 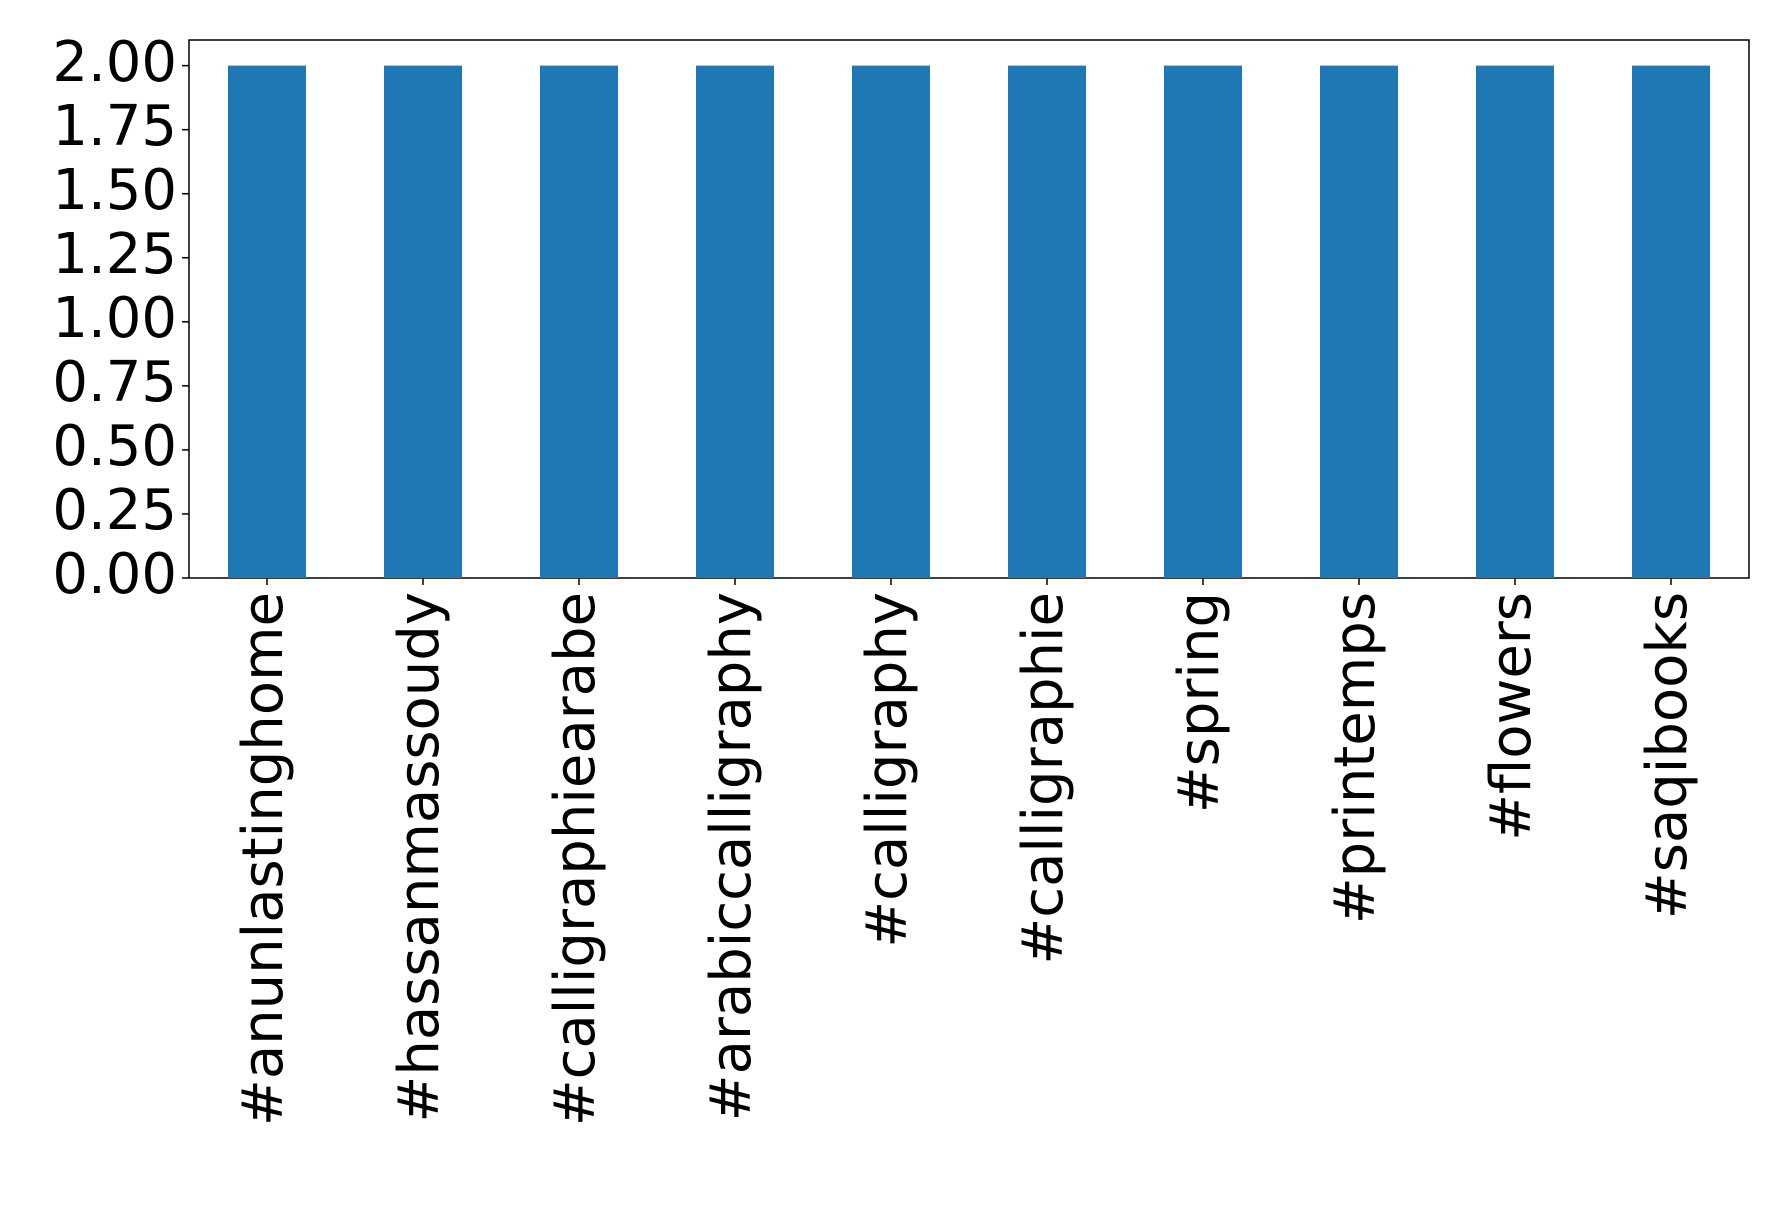 What do you see at coordinates (114, 382) in the screenshot?
I see `y-tick-label: 0.75` at bounding box center [114, 382].